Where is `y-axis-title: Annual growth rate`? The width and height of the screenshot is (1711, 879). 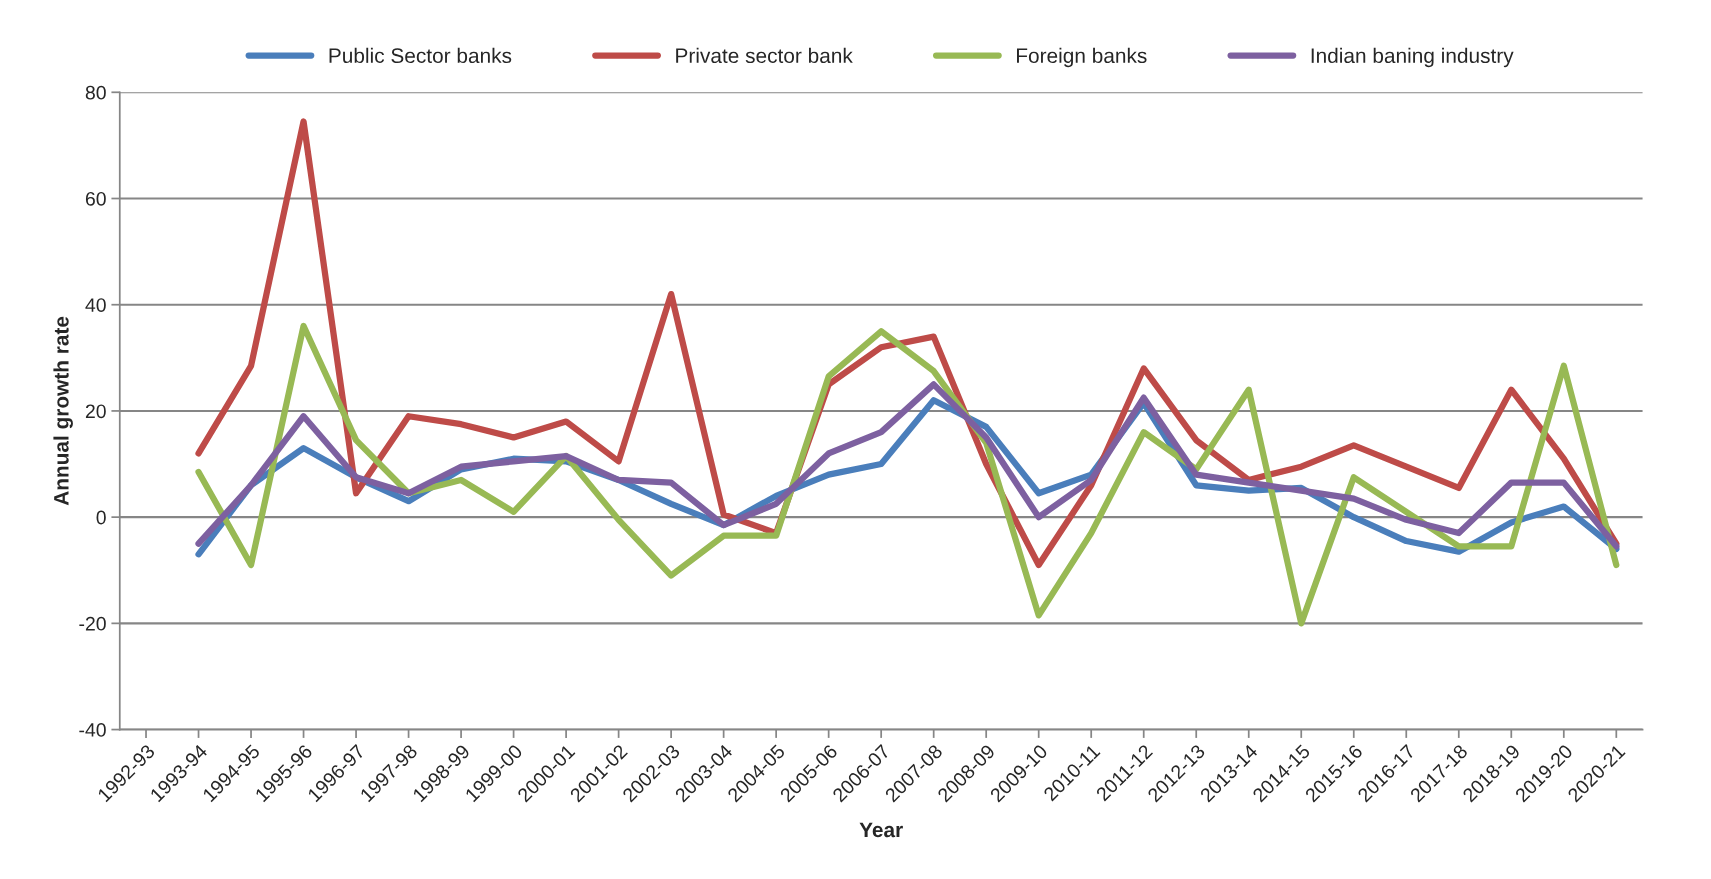
y-axis-title: Annual growth rate is located at coordinates (63, 411).